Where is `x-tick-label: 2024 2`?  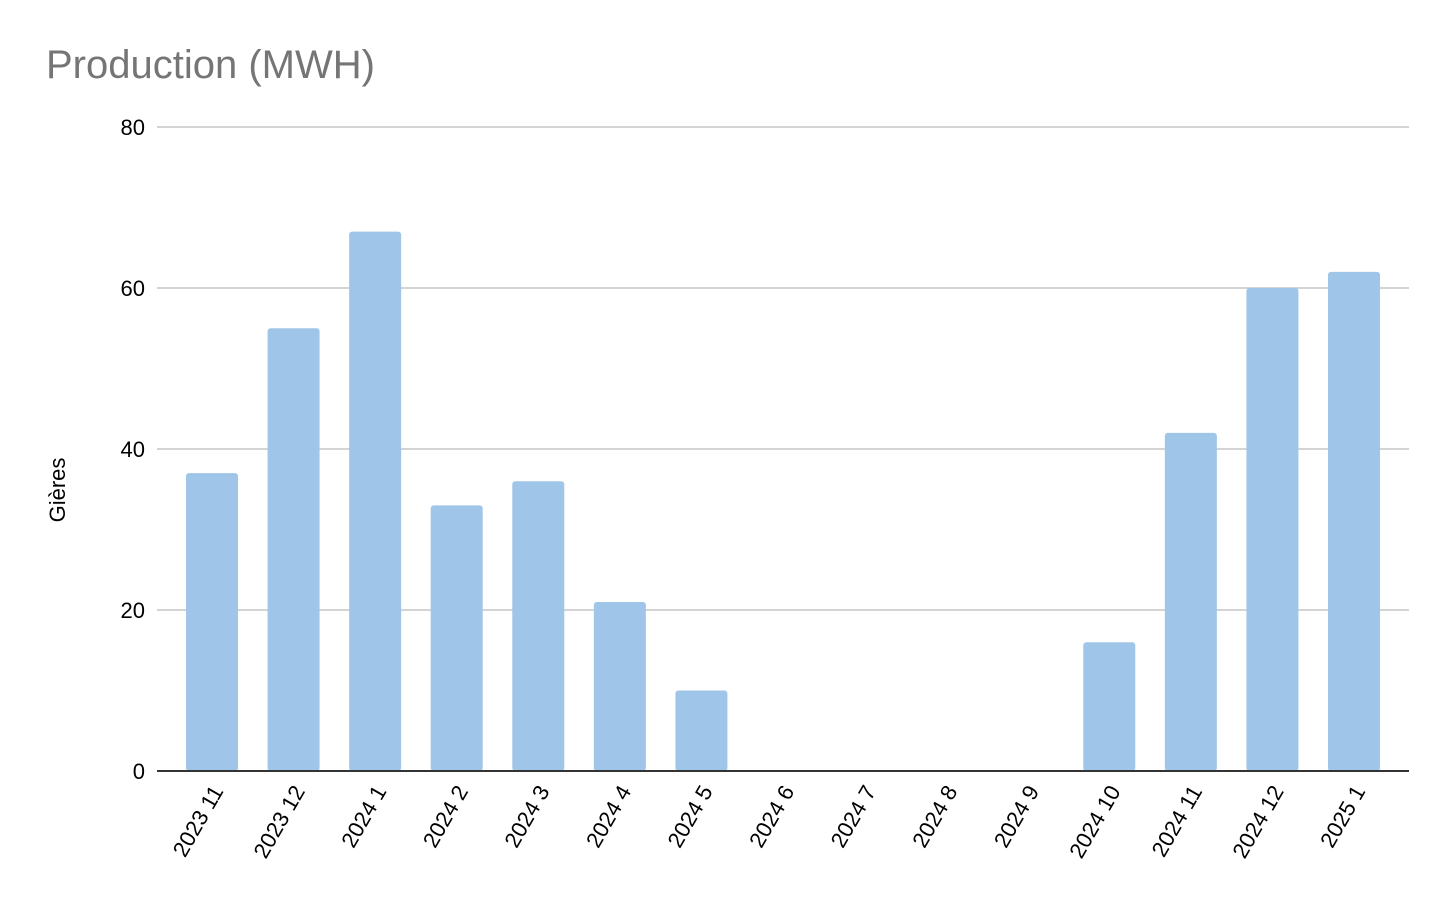
x-tick-label: 2024 2 is located at coordinates (445, 816).